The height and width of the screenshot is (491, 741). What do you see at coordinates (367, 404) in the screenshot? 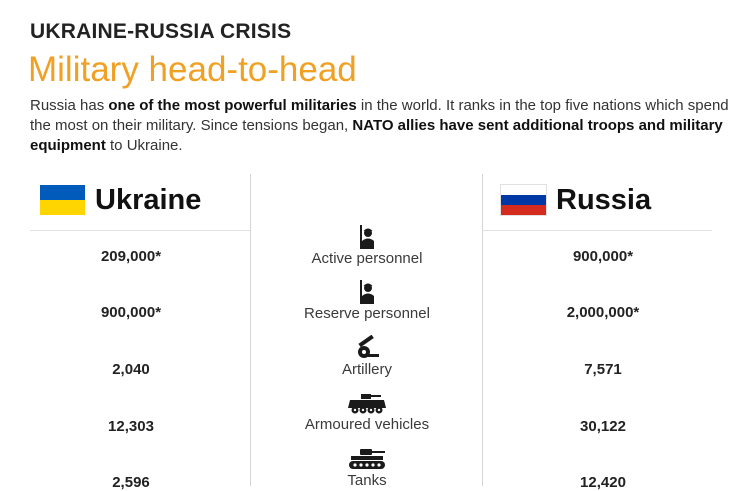
I see `armoured-vehicle-icon` at bounding box center [367, 404].